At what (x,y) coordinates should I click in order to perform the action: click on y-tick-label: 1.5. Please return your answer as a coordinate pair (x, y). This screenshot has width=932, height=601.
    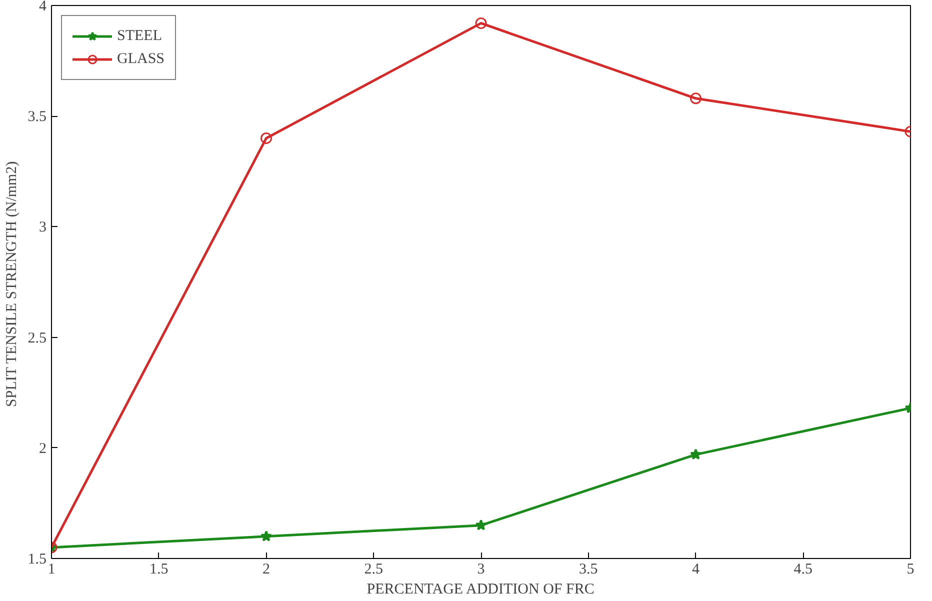
    Looking at the image, I should click on (37, 560).